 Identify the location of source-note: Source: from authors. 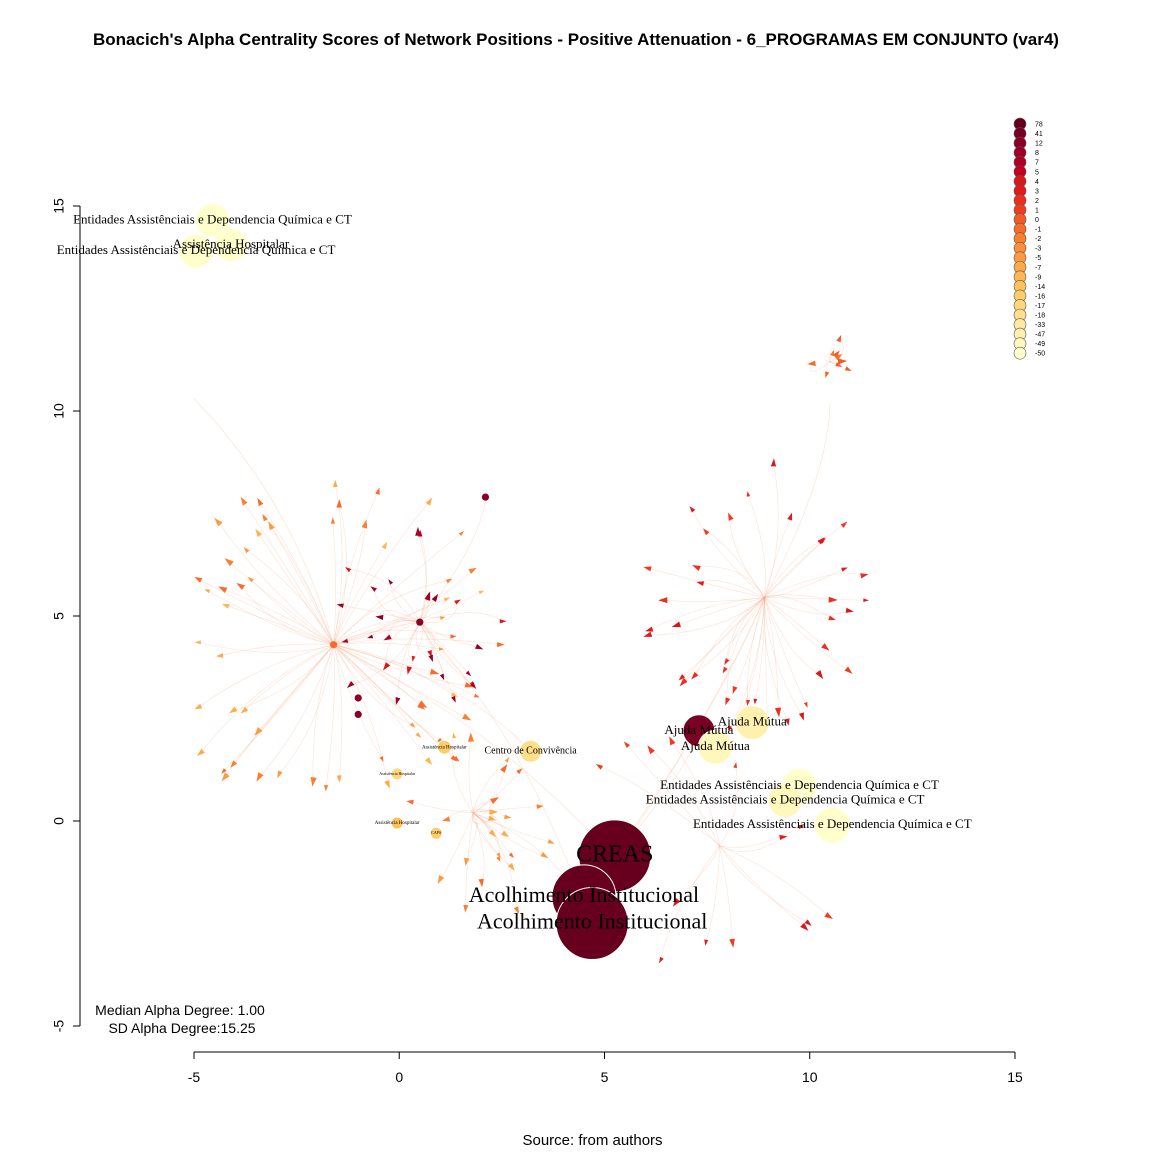
(592, 1140).